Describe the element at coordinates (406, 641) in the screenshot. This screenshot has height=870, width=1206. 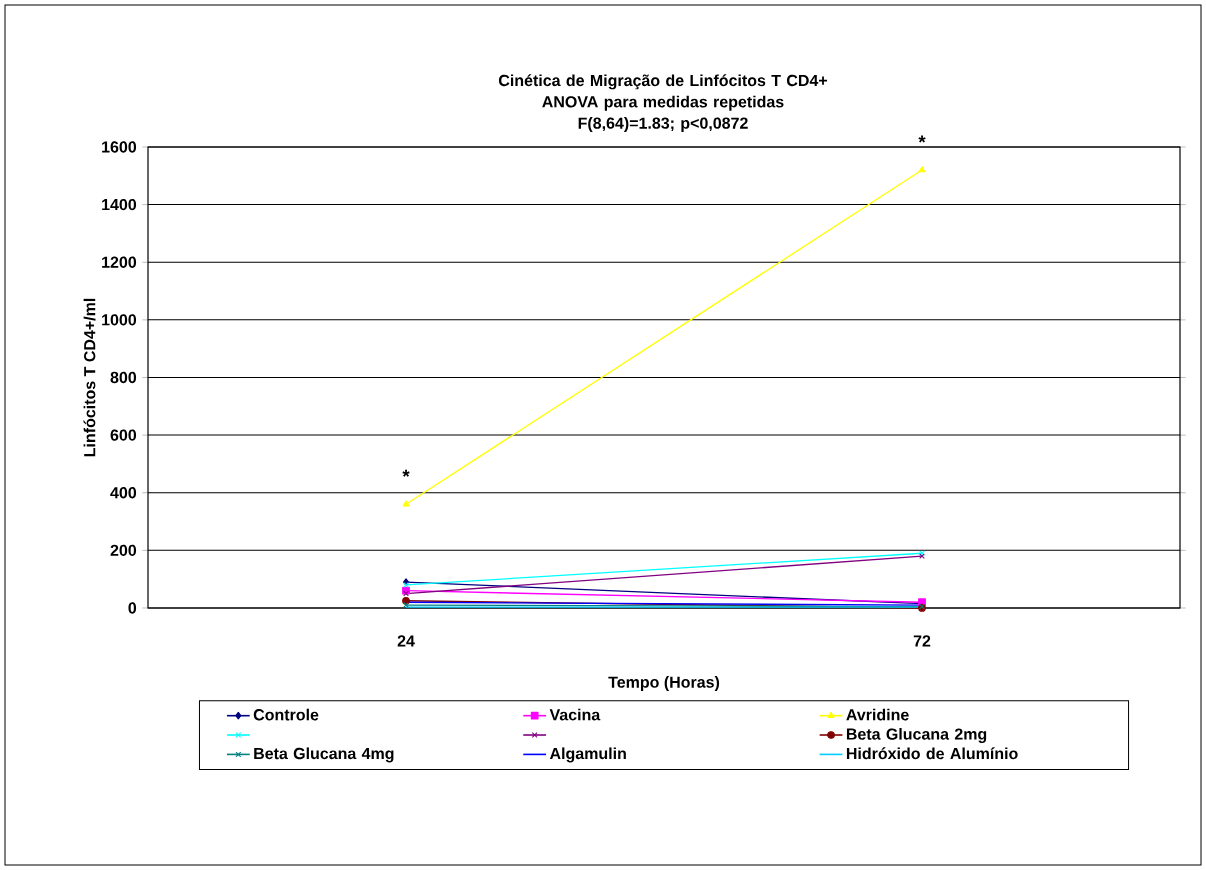
I see `x-tick-label: 24` at that location.